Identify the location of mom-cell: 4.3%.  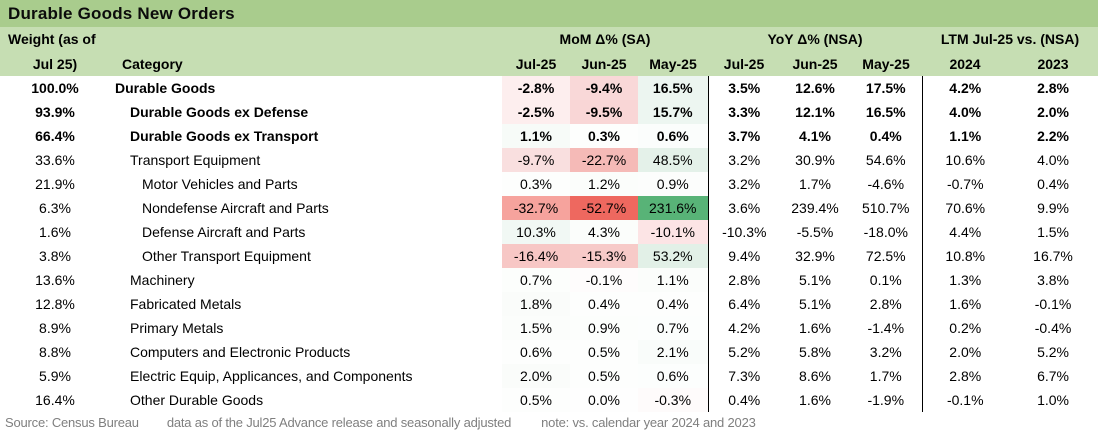
(604, 232).